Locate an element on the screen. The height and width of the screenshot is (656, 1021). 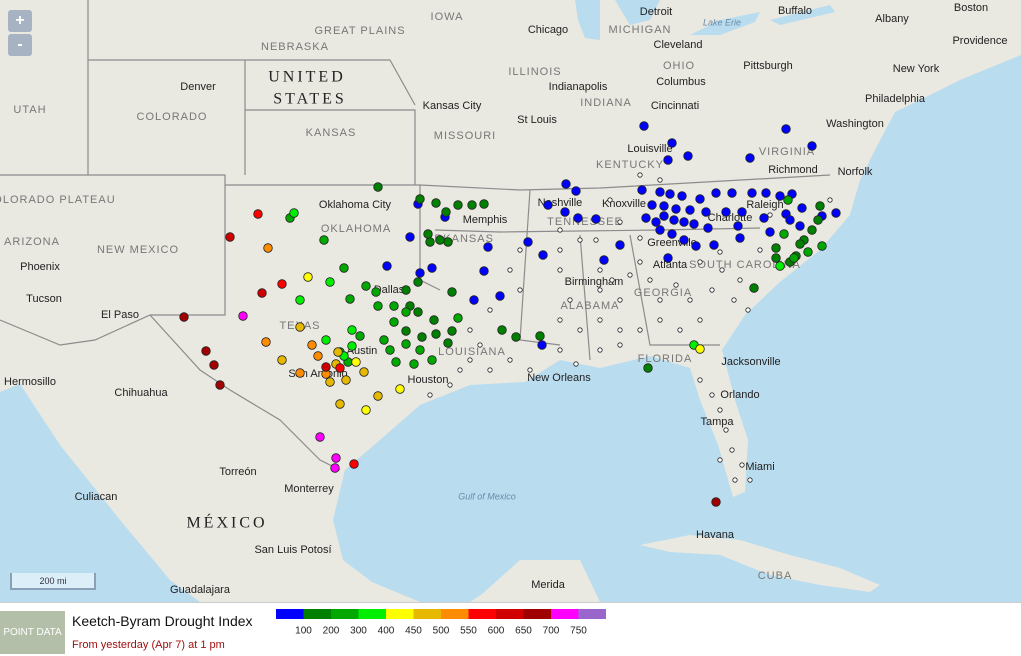
legend-label: 200 is located at coordinates (331, 631).